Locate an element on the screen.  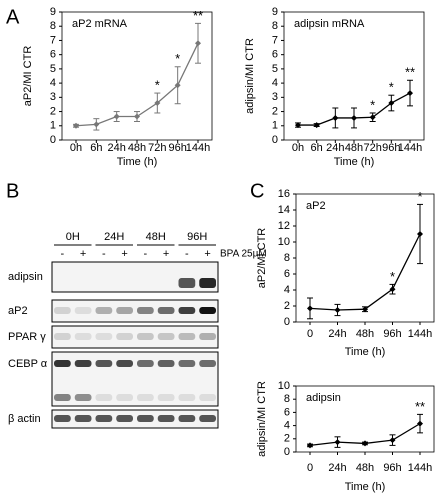
y-tick-label: 3 is located at coordinates (53, 97).